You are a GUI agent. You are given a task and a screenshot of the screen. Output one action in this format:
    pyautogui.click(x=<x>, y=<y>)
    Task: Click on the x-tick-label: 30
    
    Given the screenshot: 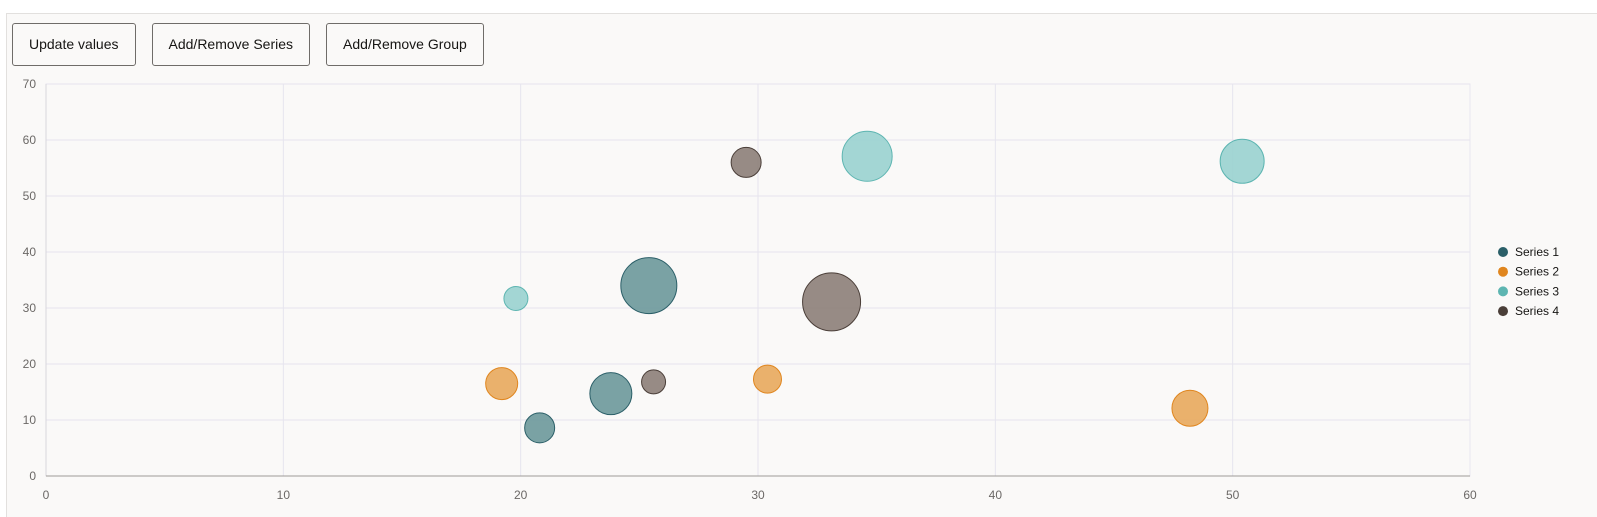 What is the action you would take?
    pyautogui.click(x=758, y=495)
    